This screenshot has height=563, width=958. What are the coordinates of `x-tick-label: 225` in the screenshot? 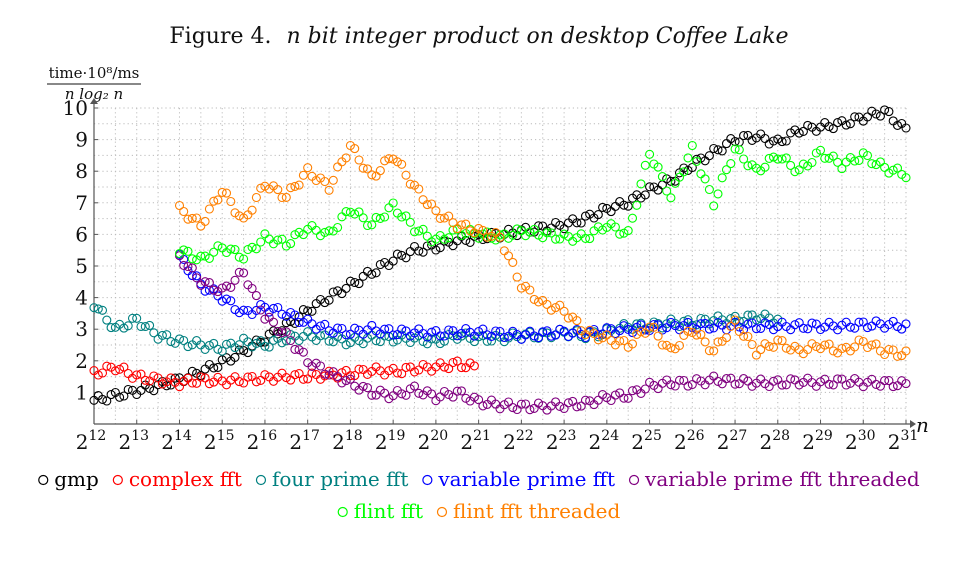 It's located at (646, 441).